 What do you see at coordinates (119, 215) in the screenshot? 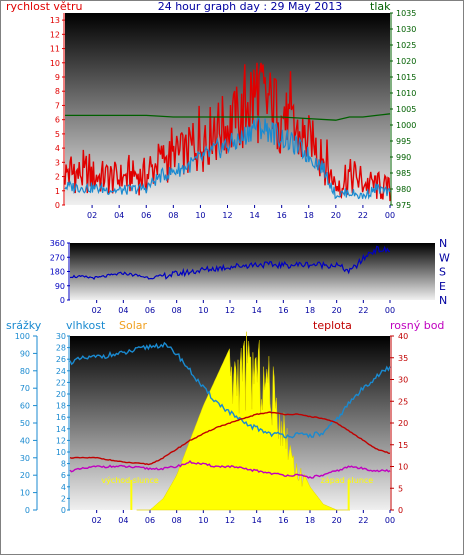
I see `x-tick-label: 04` at bounding box center [119, 215].